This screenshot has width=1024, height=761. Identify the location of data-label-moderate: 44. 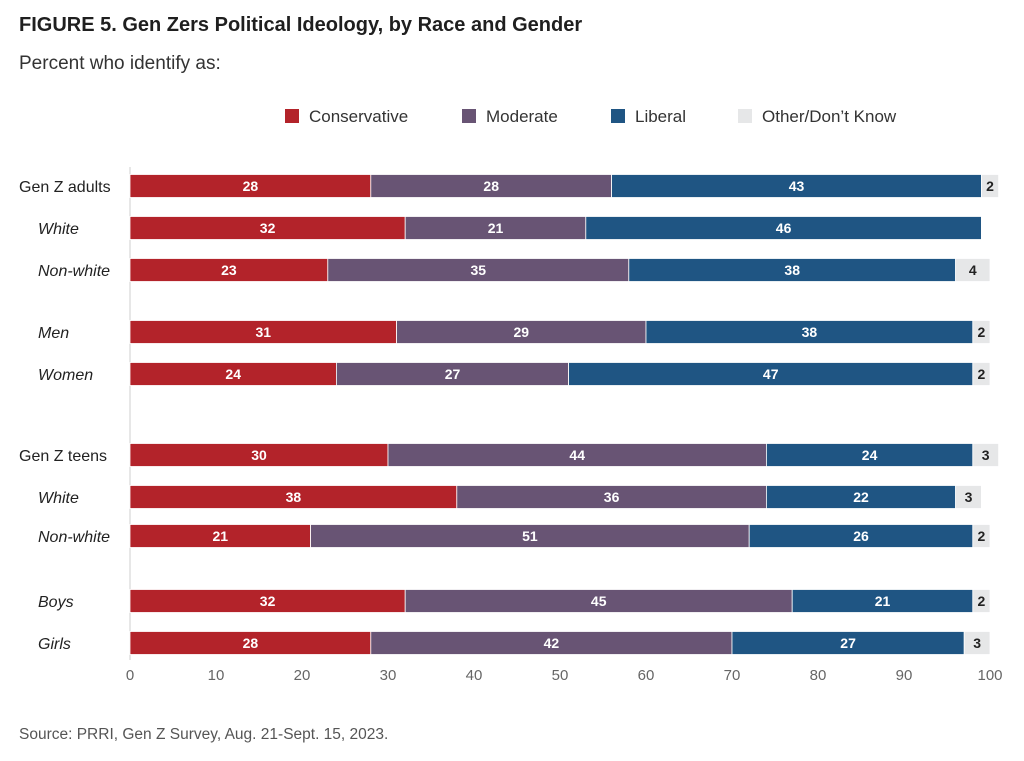
(577, 455).